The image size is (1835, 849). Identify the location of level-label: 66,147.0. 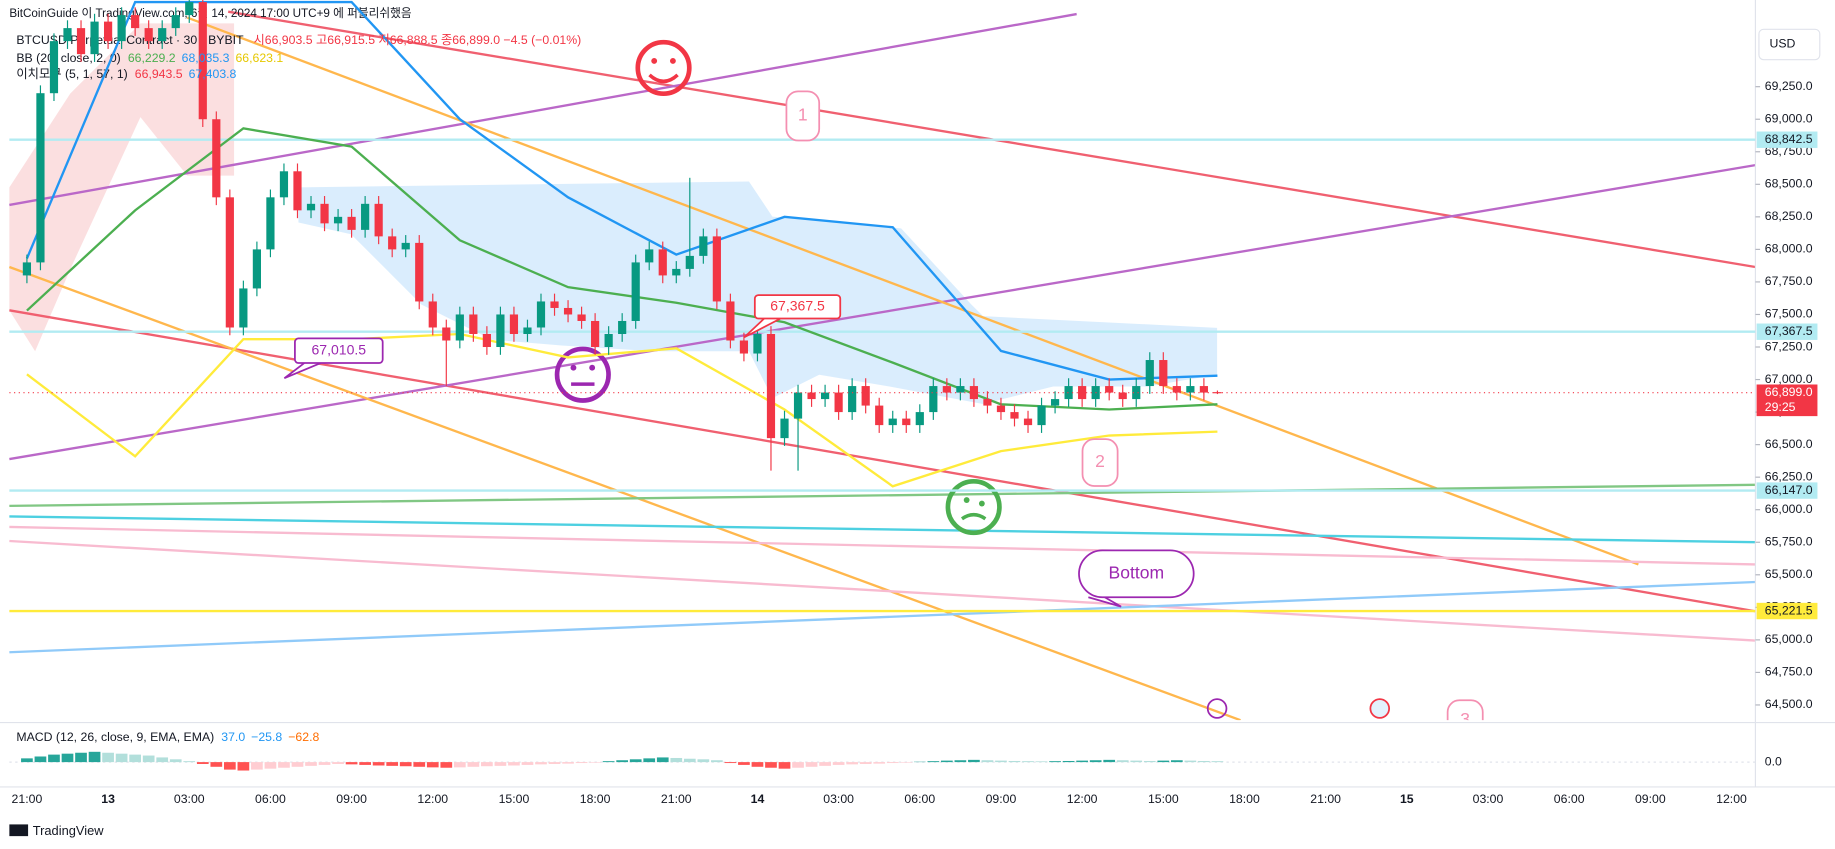
(1789, 490).